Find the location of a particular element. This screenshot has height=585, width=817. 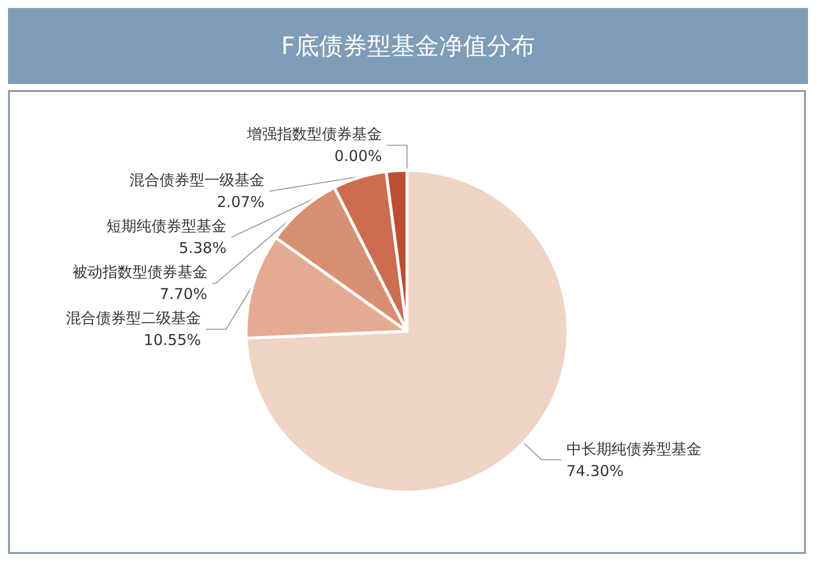

slice-label: 混合债券型一级基金 is located at coordinates (196, 180).